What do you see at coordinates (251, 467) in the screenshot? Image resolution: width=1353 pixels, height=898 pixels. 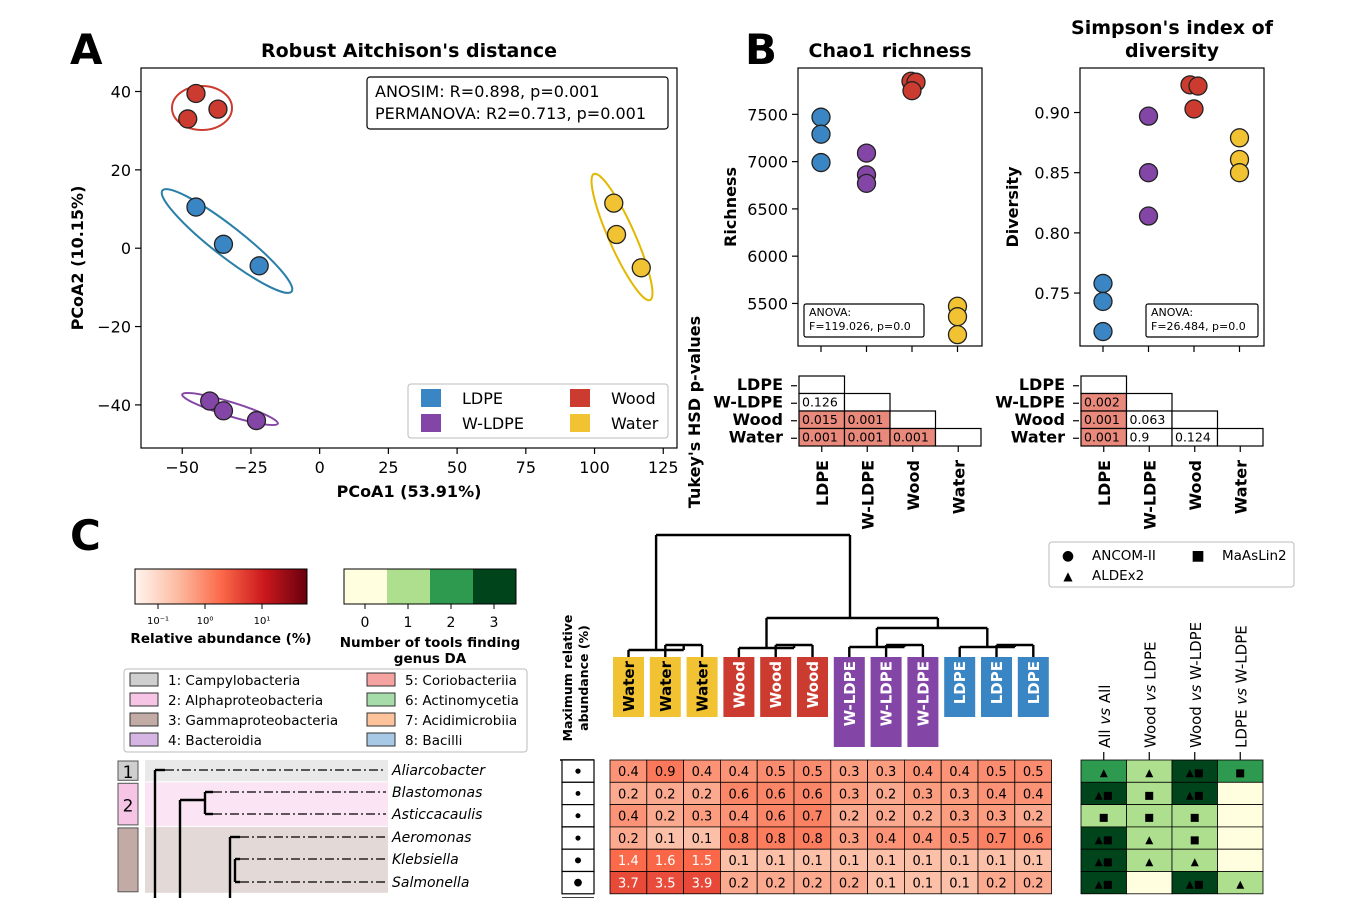 I see `pcoa-xtick-label: −25` at bounding box center [251, 467].